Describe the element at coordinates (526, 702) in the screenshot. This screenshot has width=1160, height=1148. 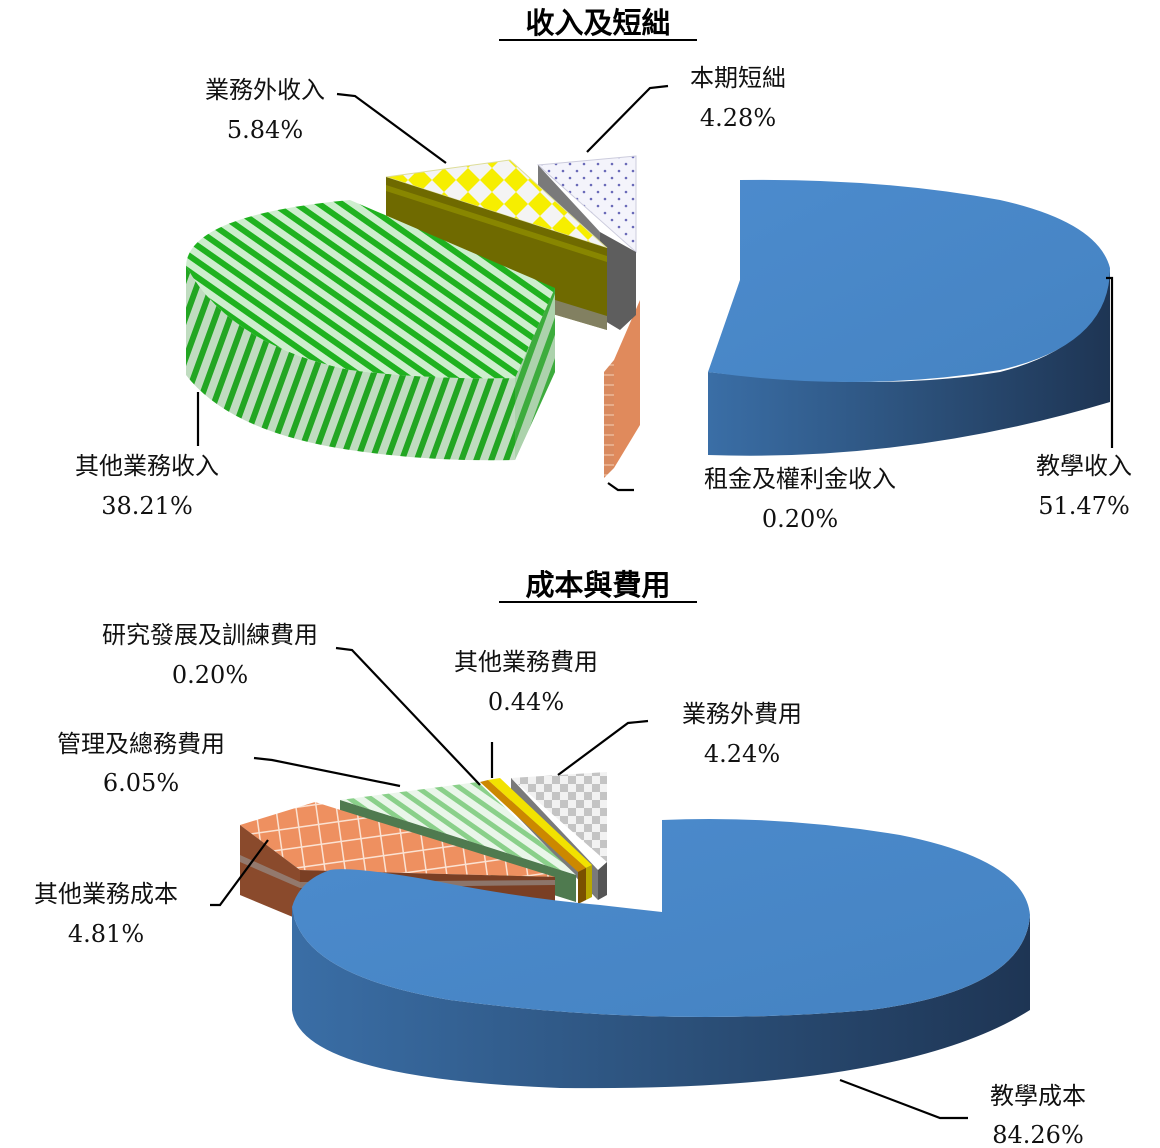
I see `label-other-operating-expense-value: 0.44%` at that location.